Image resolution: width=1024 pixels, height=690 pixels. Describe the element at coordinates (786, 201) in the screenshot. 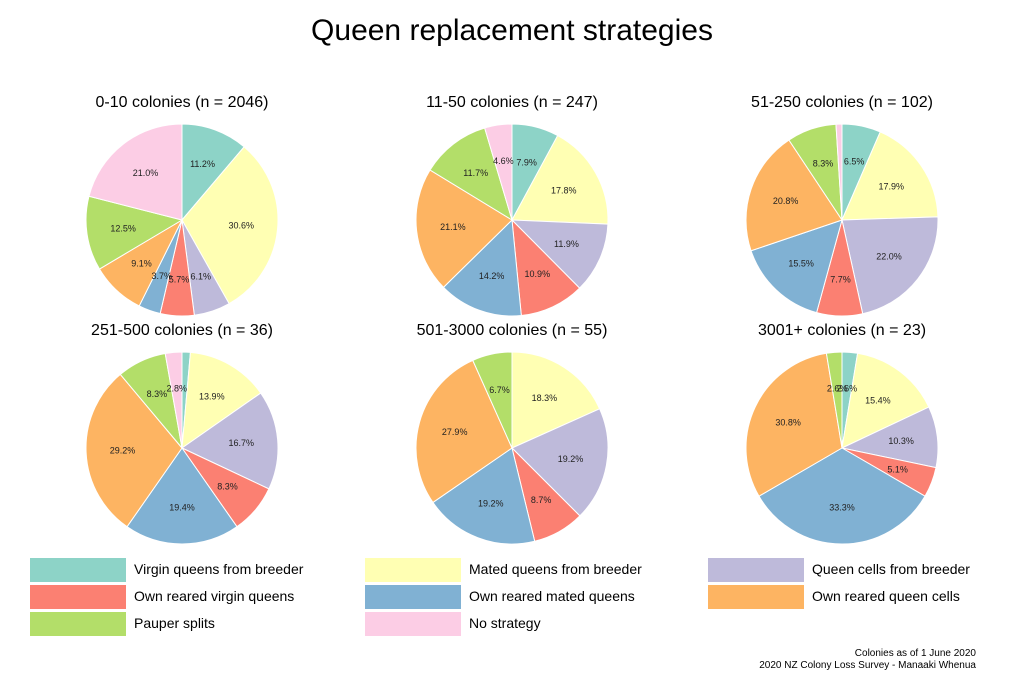

I see `slice-label: 20.8%` at that location.